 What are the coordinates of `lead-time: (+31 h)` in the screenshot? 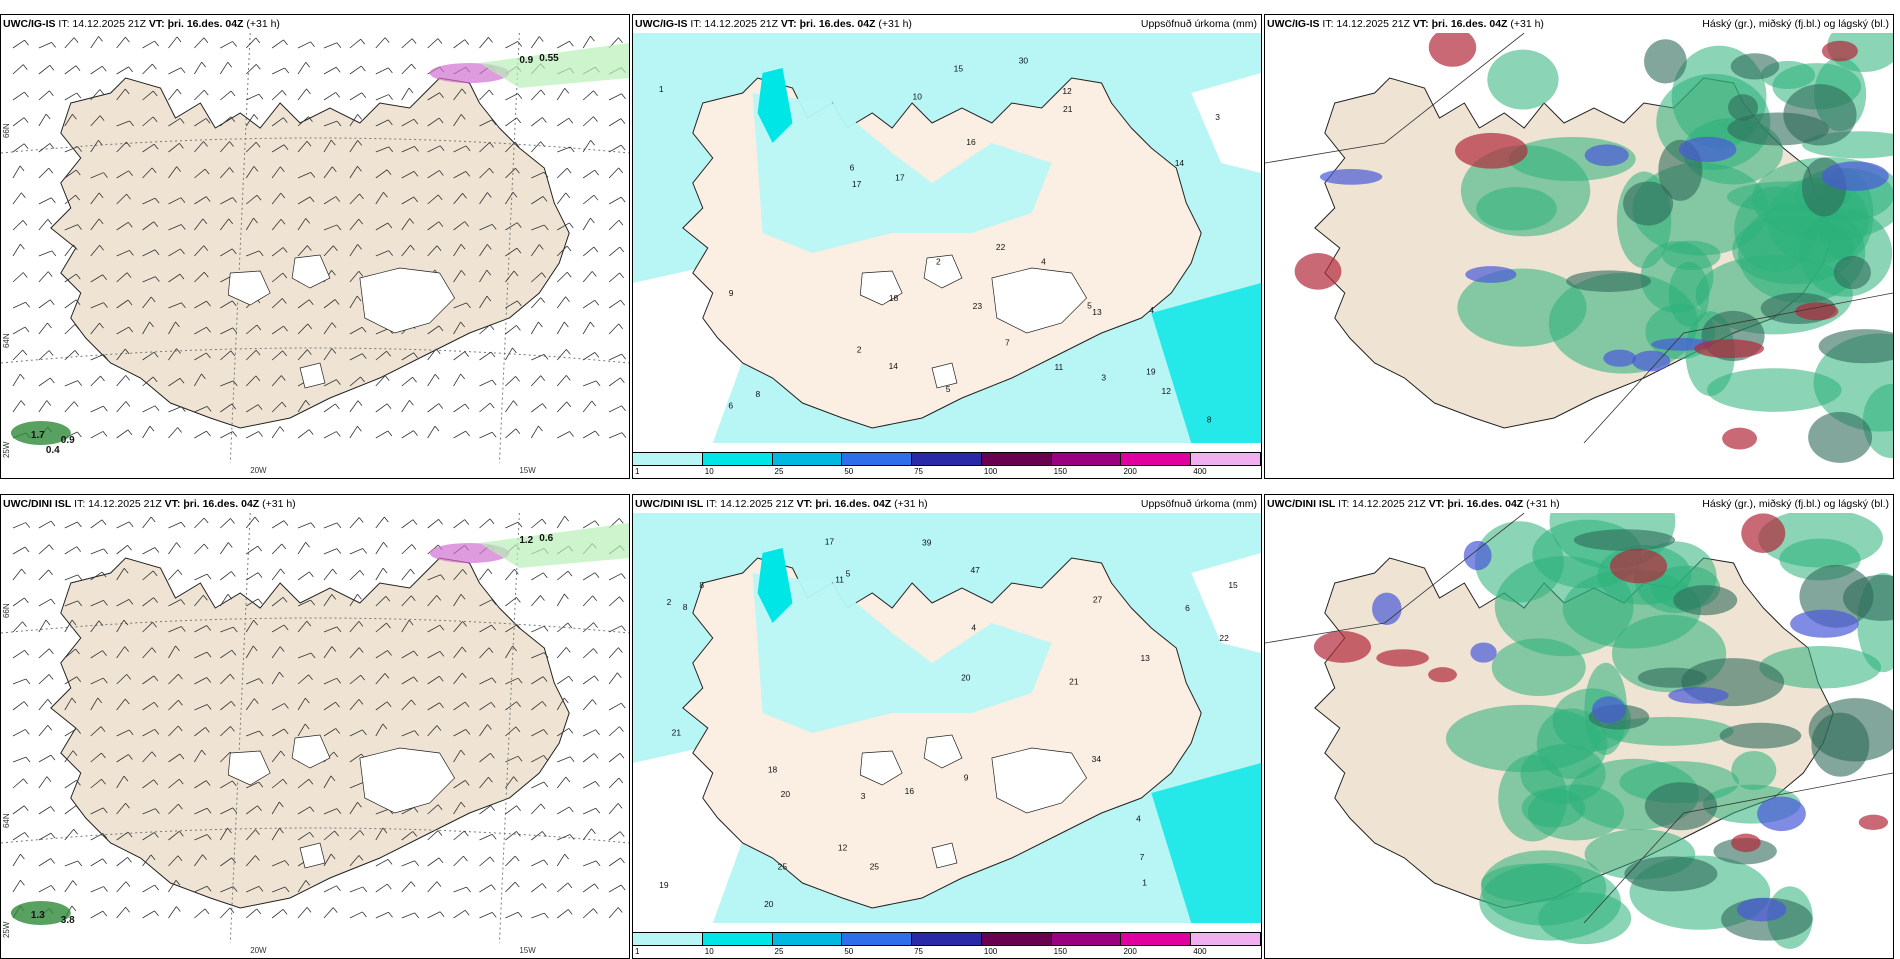 It's located at (1525, 24).